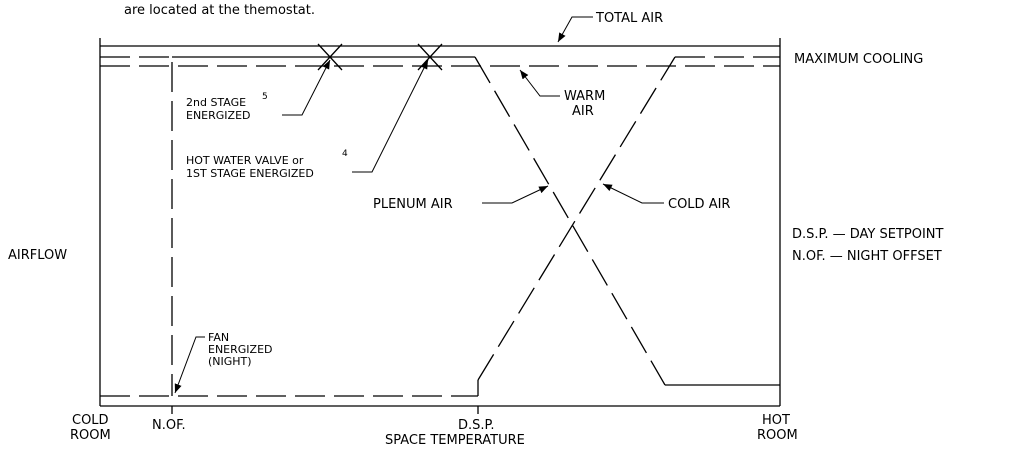  I want to click on label: WARM, so click(584, 96).